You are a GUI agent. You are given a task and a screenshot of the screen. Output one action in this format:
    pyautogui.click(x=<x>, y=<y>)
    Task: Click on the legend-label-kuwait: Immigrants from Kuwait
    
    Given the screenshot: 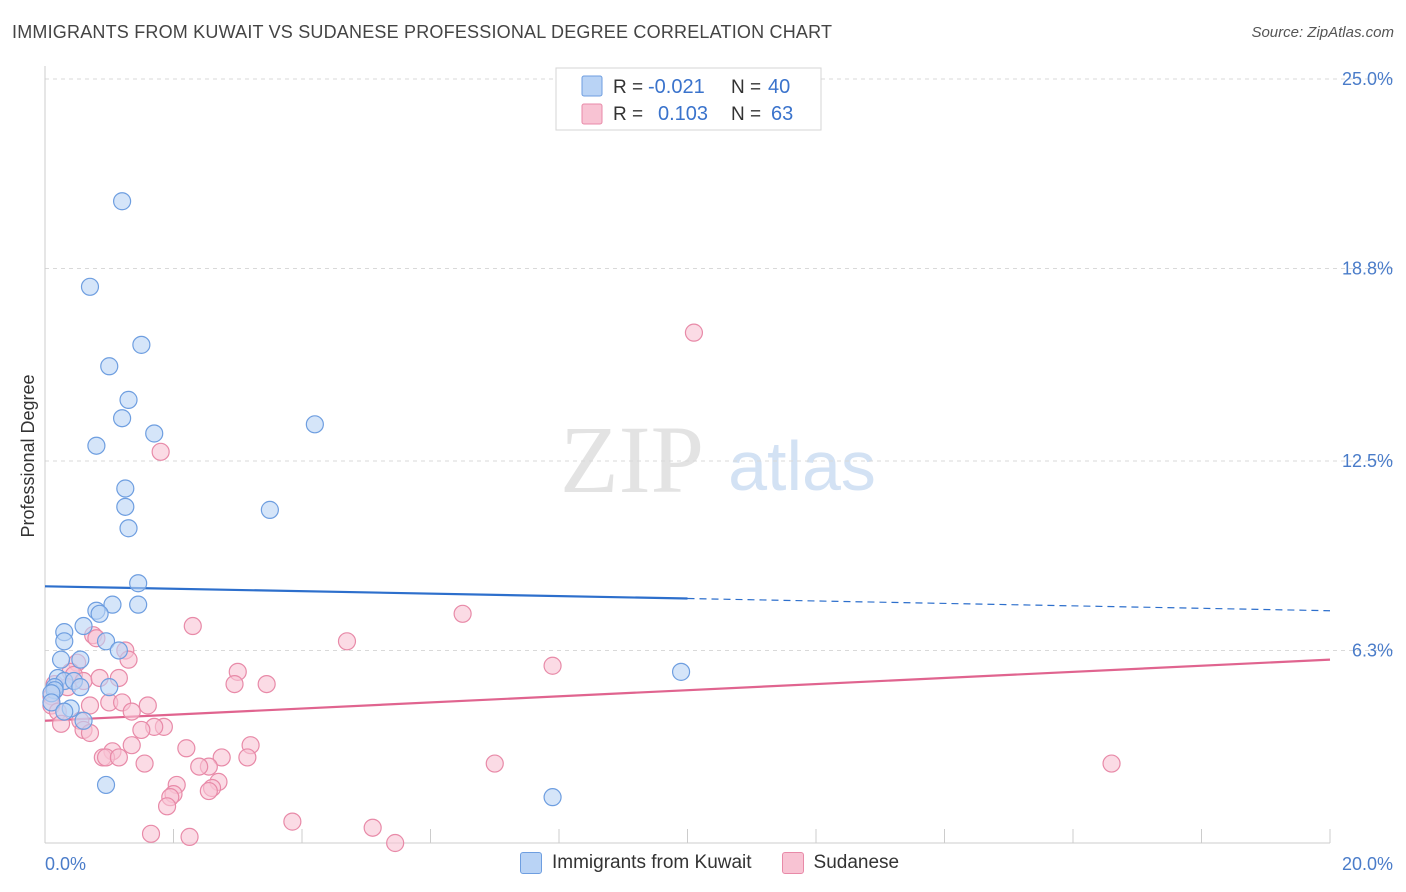 What is the action you would take?
    pyautogui.click(x=652, y=862)
    